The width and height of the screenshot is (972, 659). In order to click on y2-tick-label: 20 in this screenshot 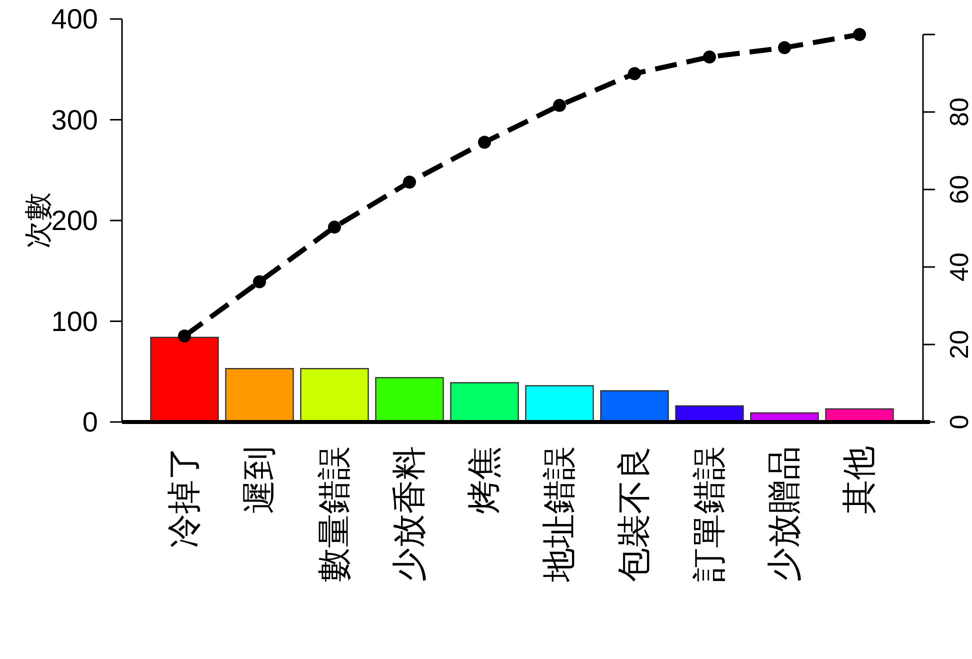, I will do `click(958, 344)`.